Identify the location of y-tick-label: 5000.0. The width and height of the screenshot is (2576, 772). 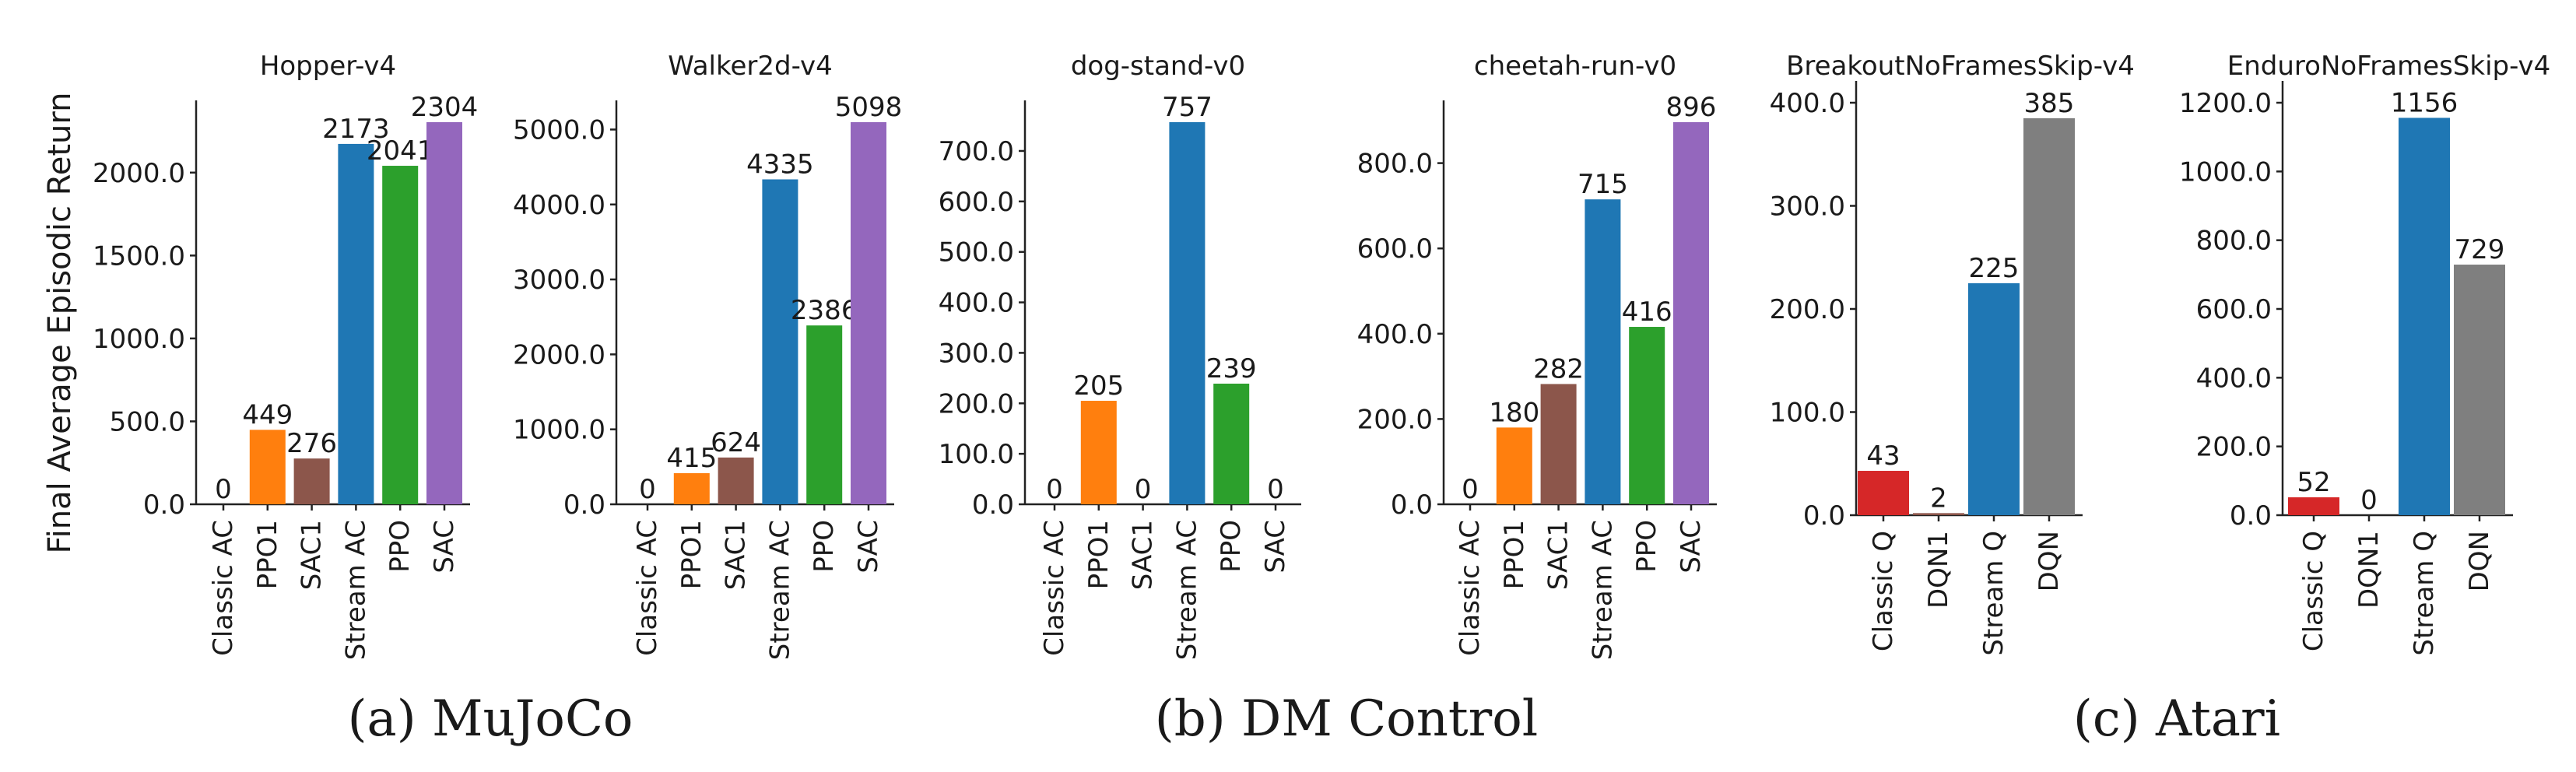
(559, 130).